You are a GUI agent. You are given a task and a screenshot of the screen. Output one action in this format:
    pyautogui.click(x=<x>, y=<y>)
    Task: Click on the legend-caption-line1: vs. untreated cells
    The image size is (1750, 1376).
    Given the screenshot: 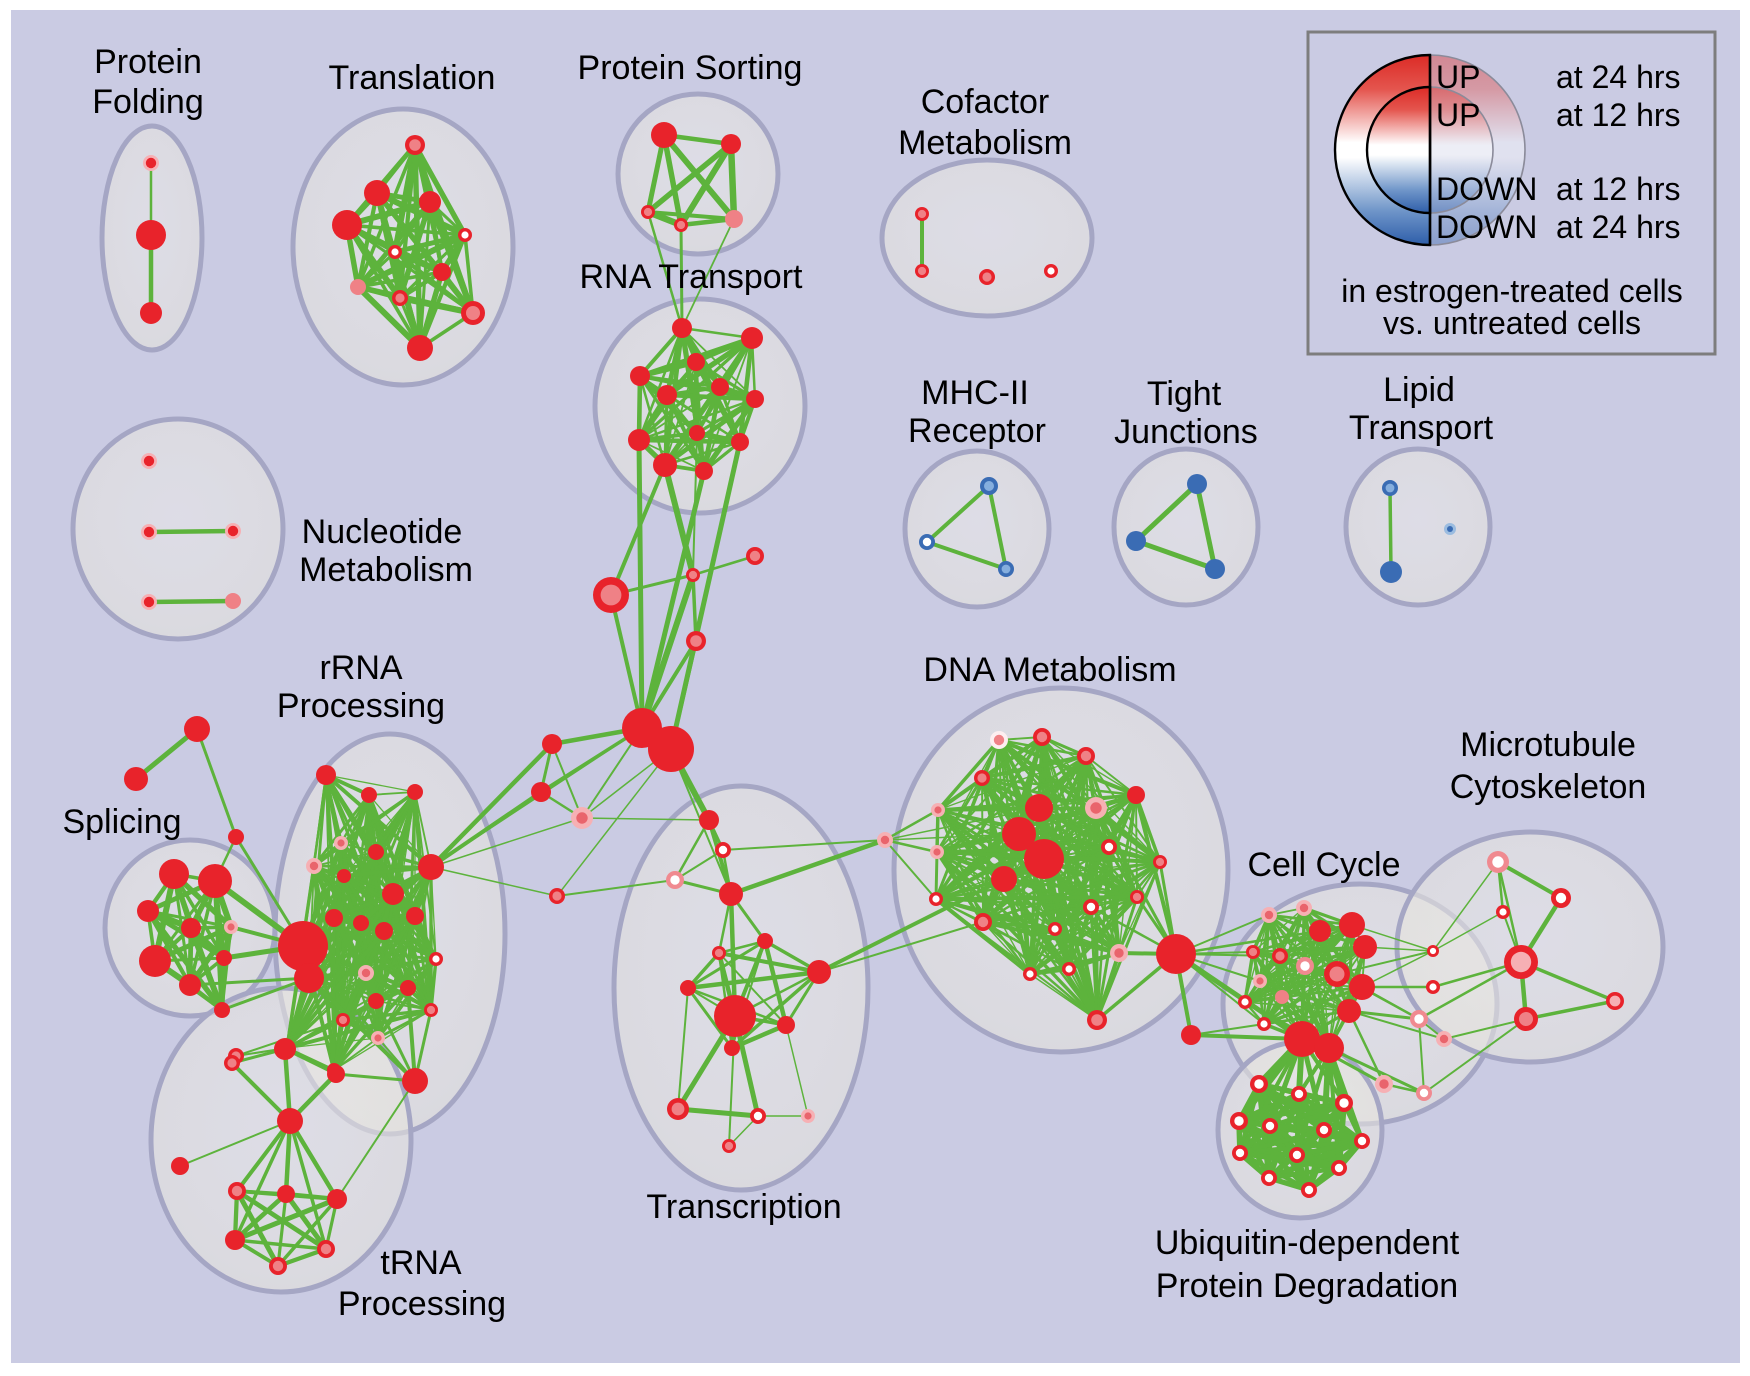 What is the action you would take?
    pyautogui.click(x=1512, y=323)
    